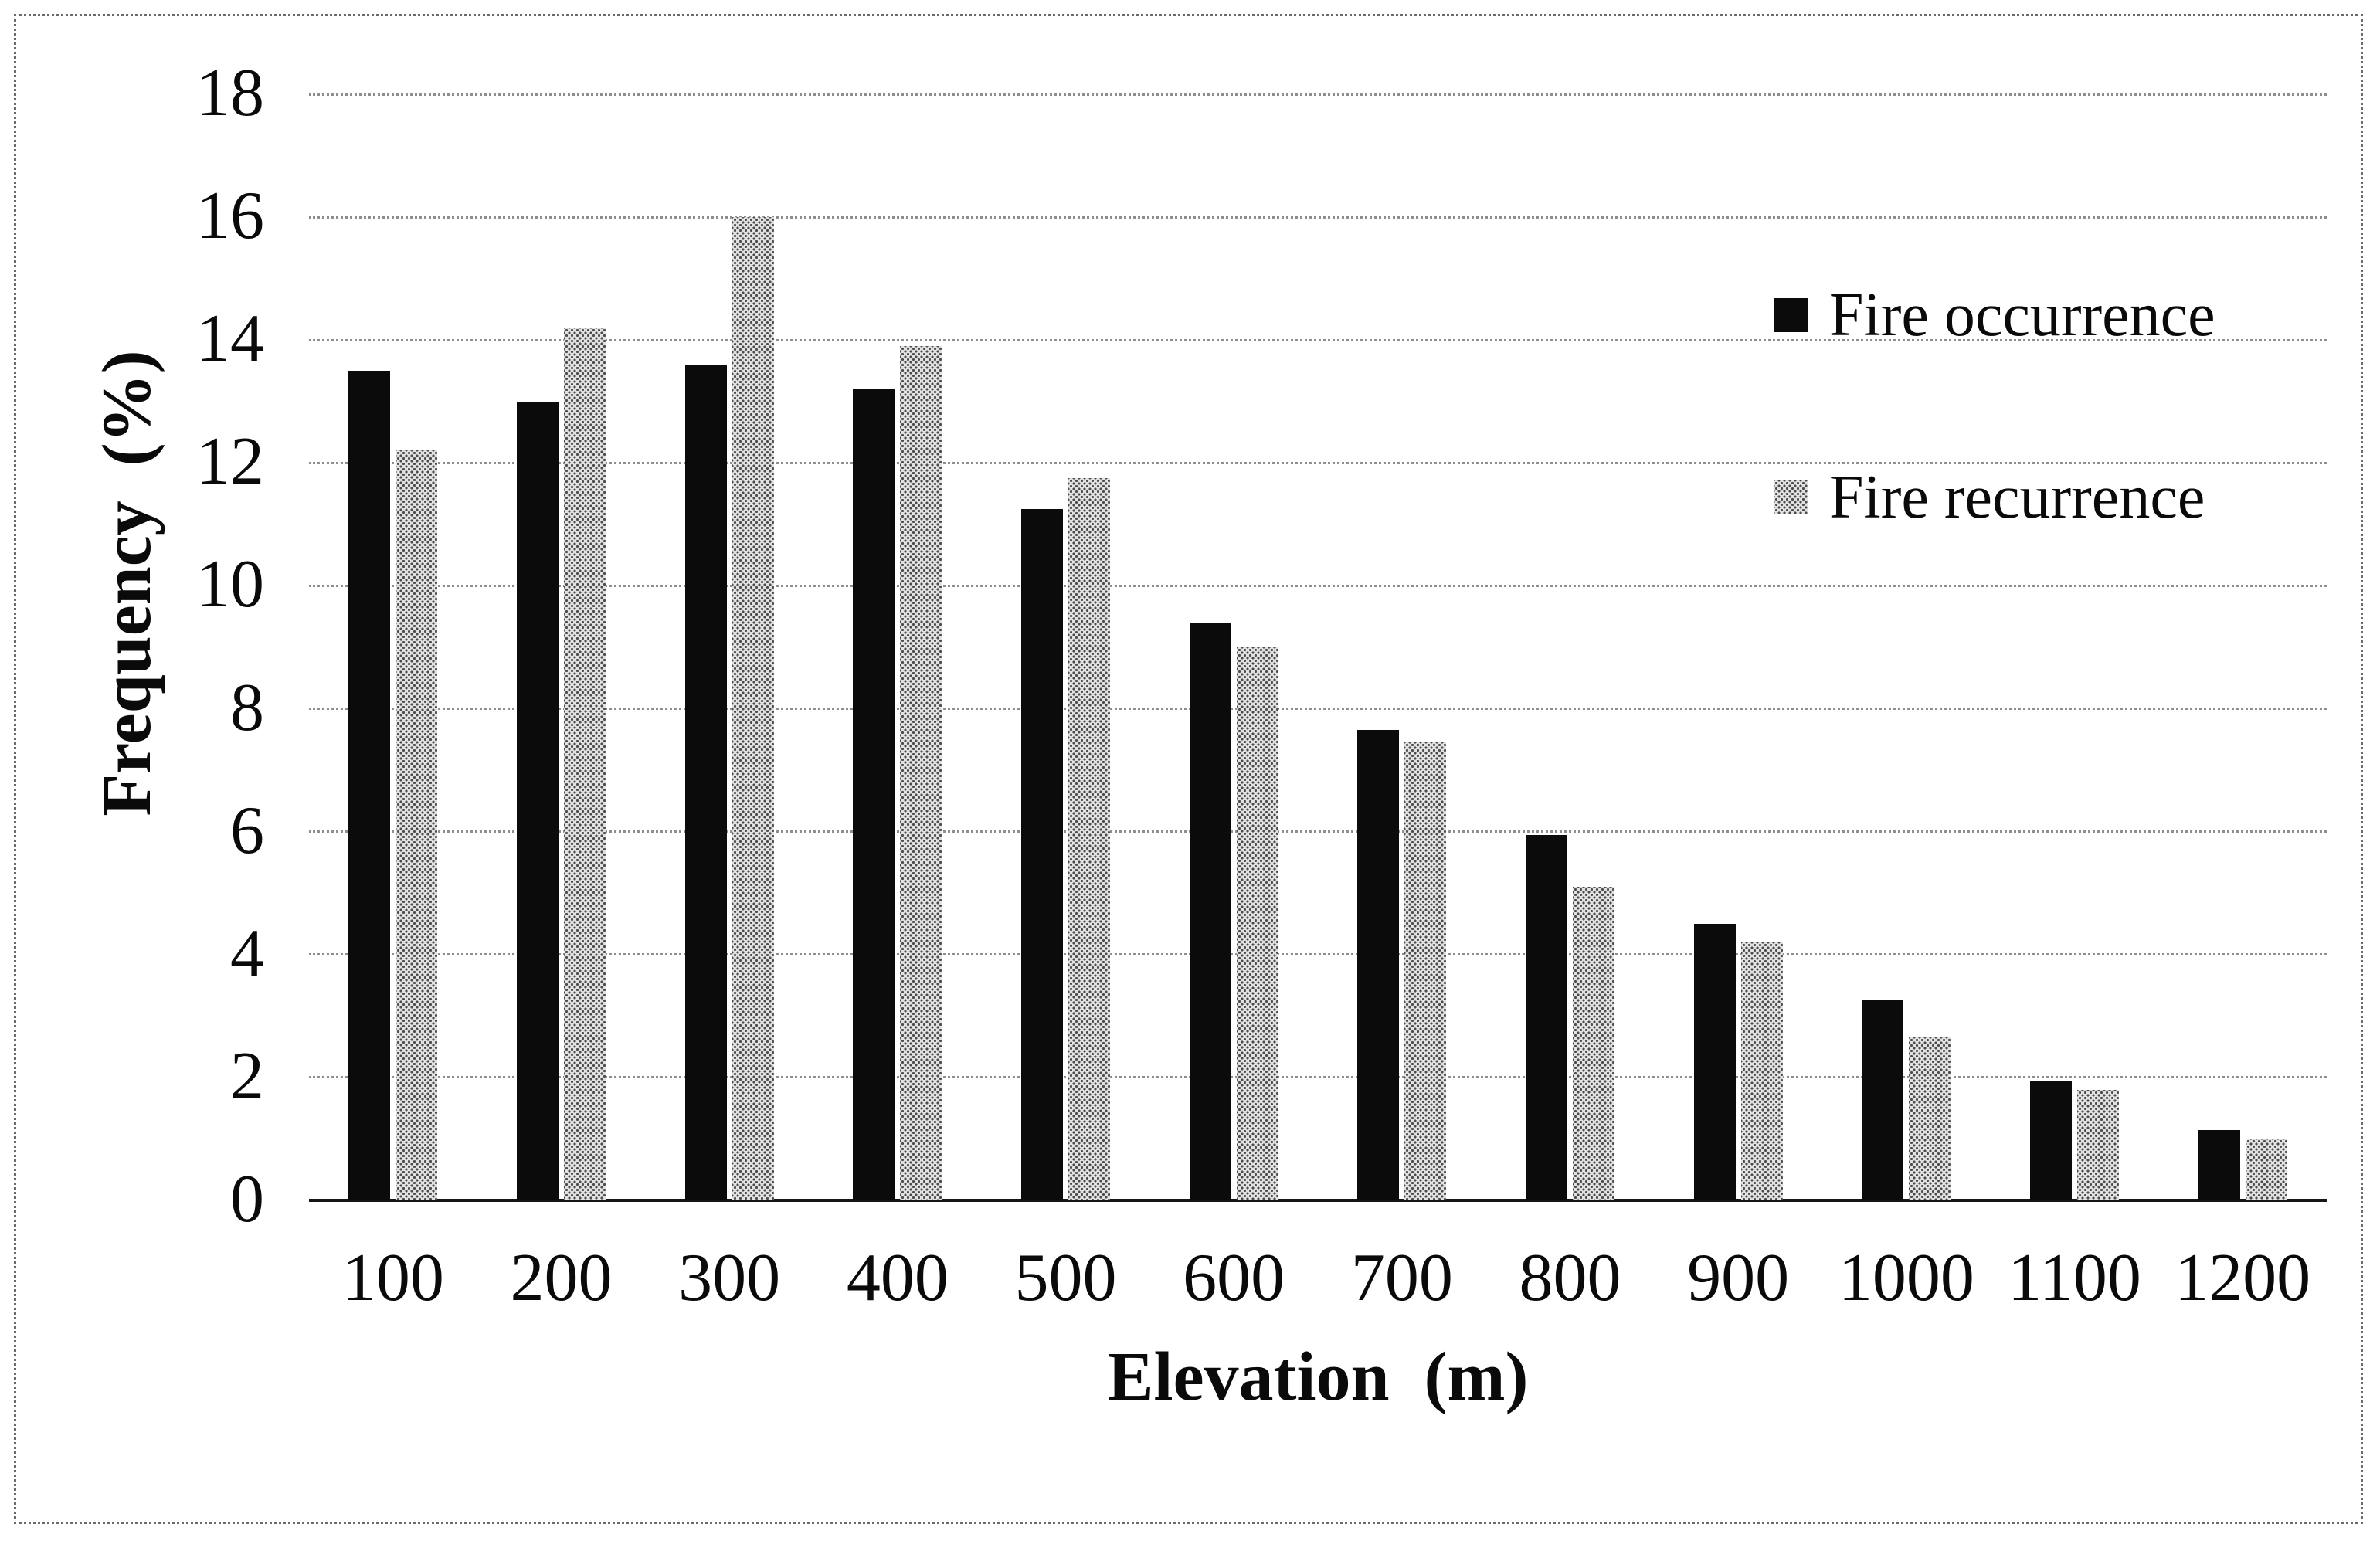 This screenshot has width=2380, height=1541. Describe the element at coordinates (1318, 94) in the screenshot. I see `gridline-y18` at that location.